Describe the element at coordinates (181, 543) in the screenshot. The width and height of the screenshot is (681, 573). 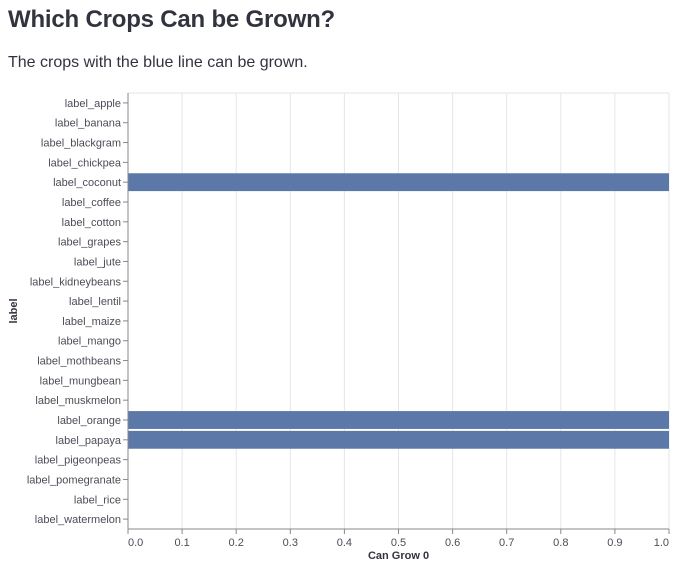
I see `x-tick-label: 0.1` at that location.